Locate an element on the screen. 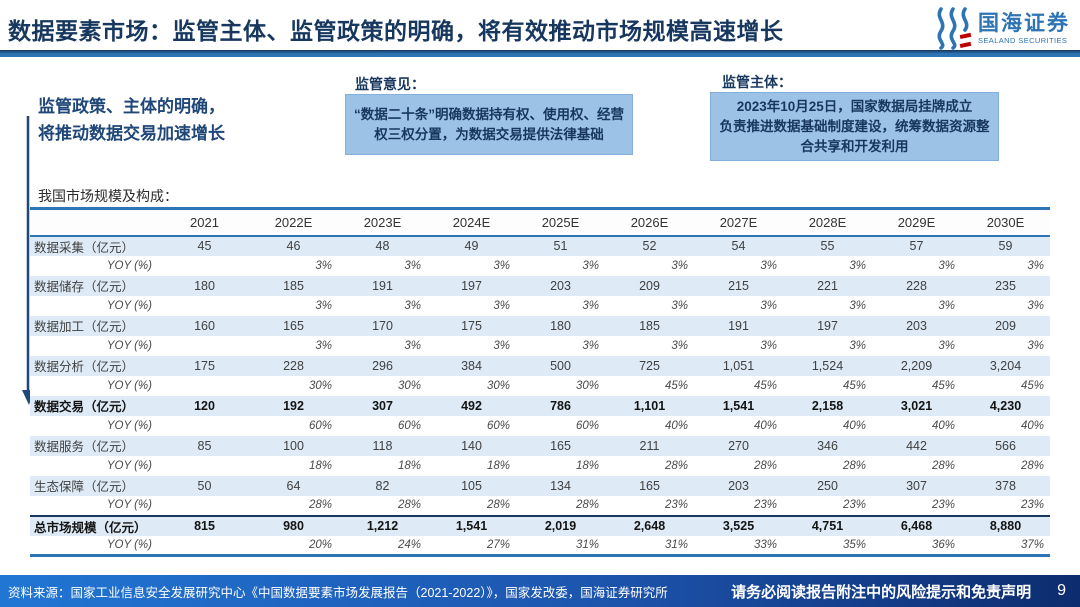 The image size is (1080, 607). opinion-text: “数据二十条”明确数据持有权、使用权、经营权三权分置，为数据交易提供法律基础 is located at coordinates (489, 124).